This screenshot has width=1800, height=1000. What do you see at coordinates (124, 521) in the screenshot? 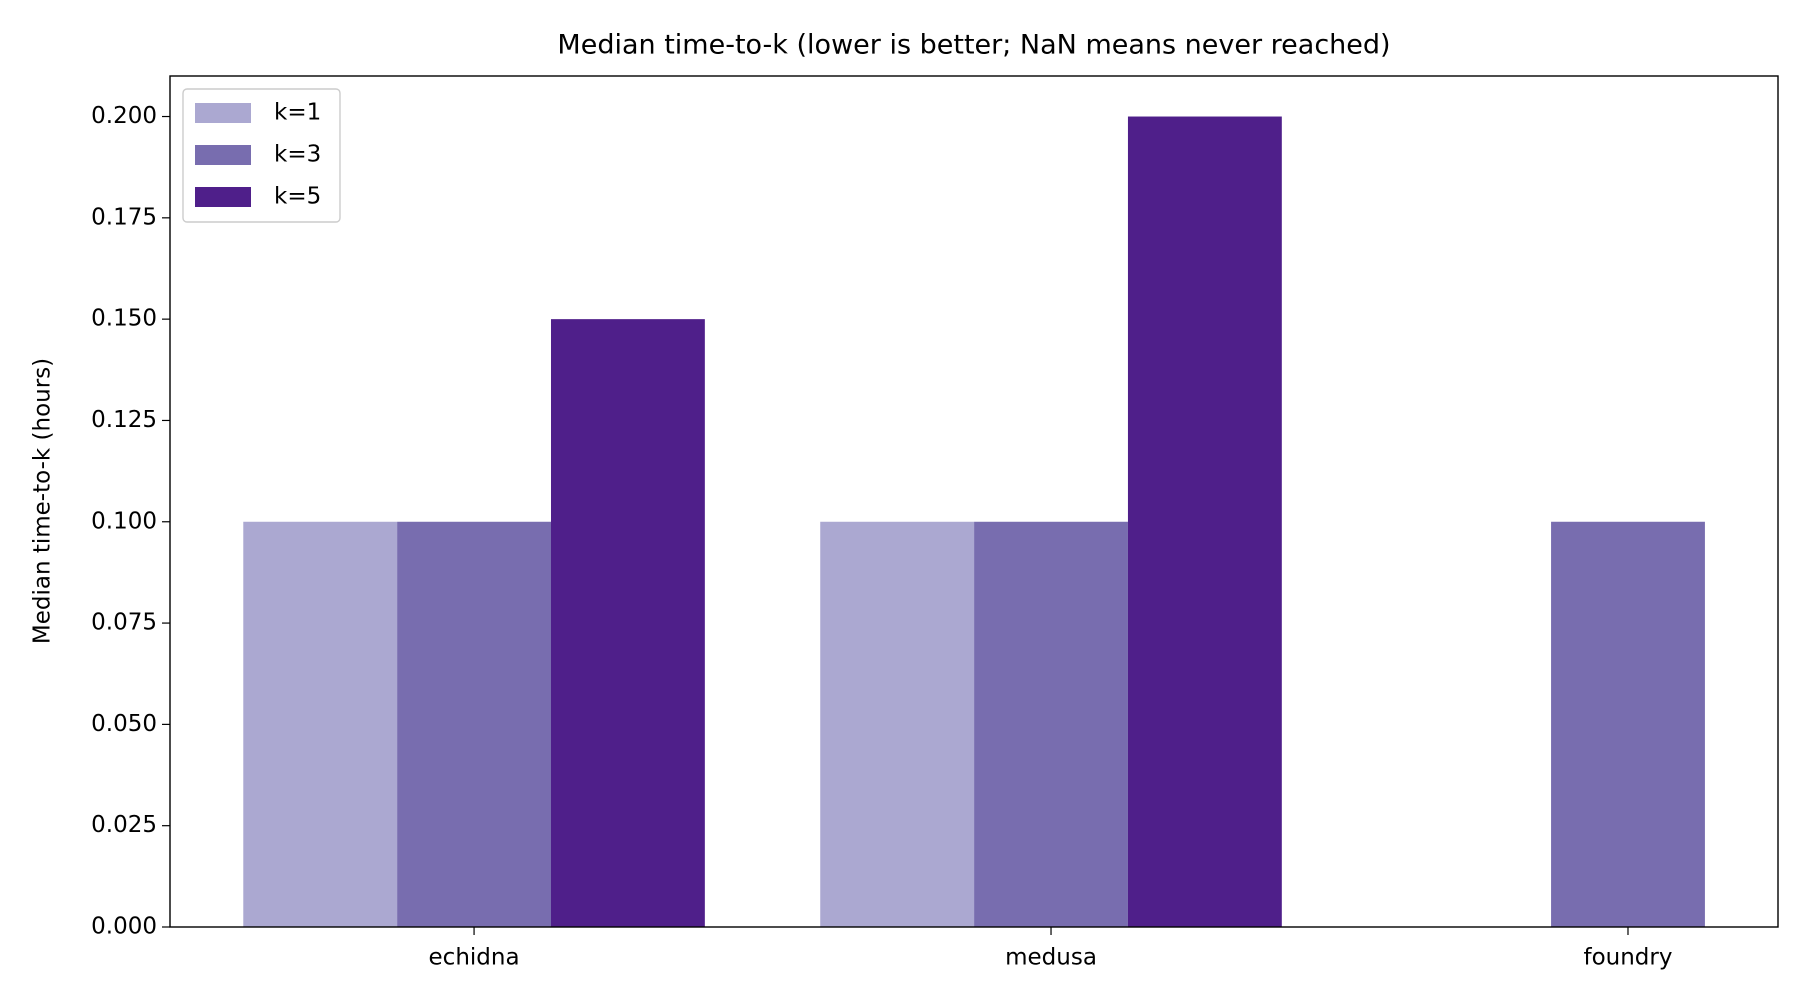
I see `y-tick-label: 0.100` at bounding box center [124, 521].